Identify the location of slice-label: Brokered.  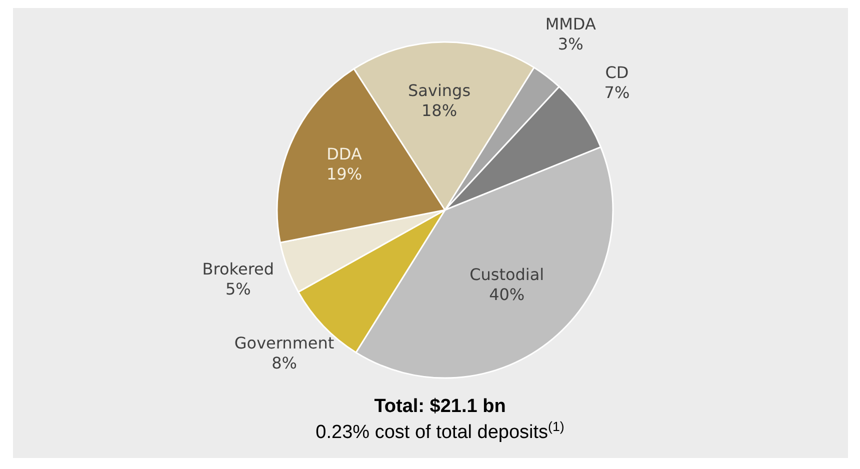
(238, 268).